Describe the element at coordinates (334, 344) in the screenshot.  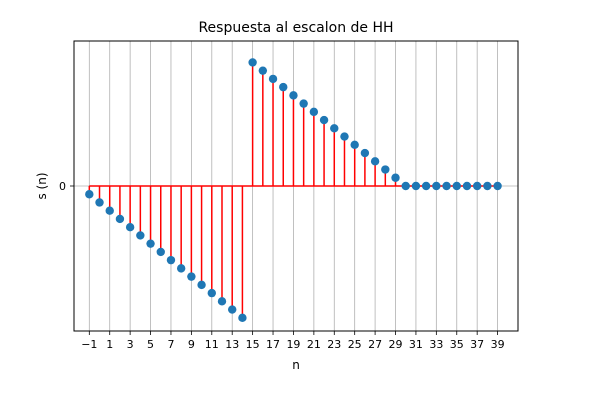
I see `x-tick-label: 23` at that location.